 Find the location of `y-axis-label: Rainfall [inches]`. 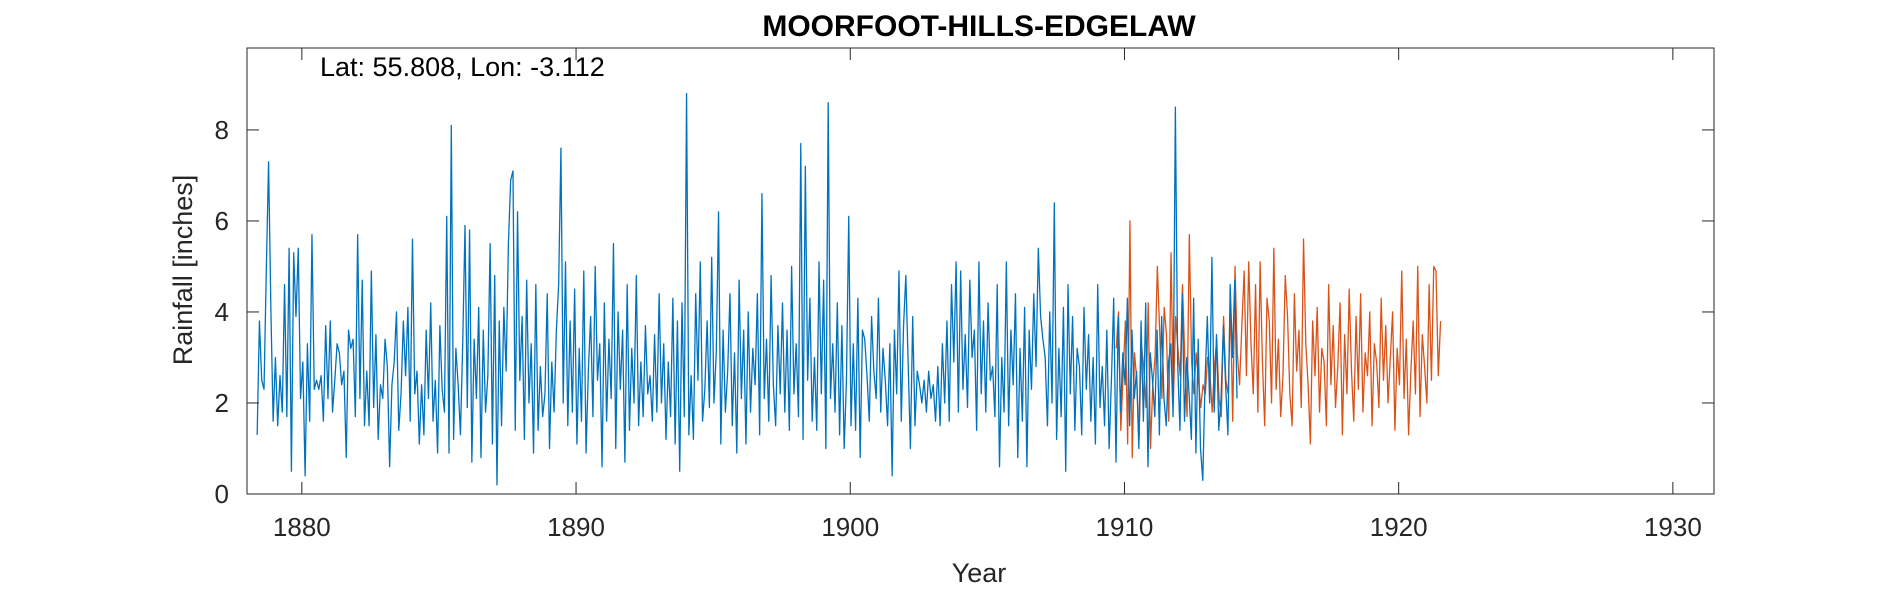

y-axis-label: Rainfall [inches] is located at coordinates (183, 270).